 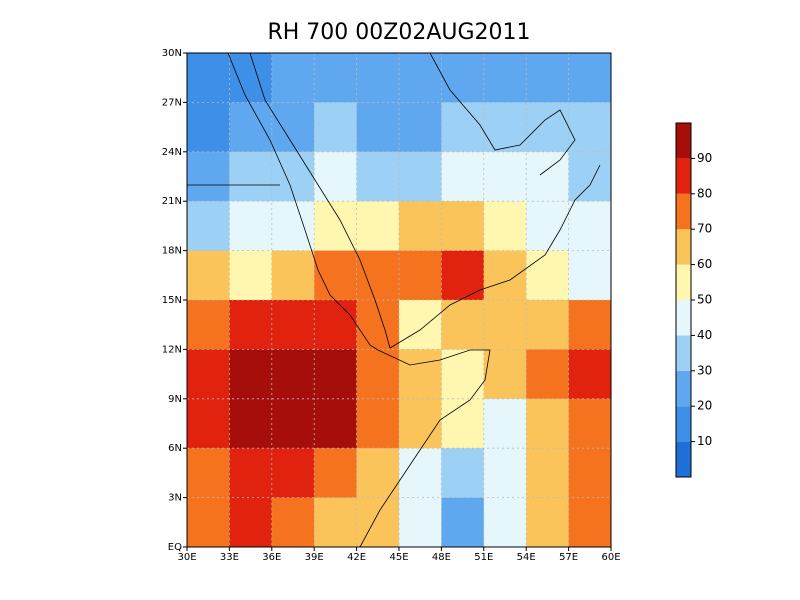 What do you see at coordinates (441, 557) in the screenshot?
I see `x-tick-label: 48E` at bounding box center [441, 557].